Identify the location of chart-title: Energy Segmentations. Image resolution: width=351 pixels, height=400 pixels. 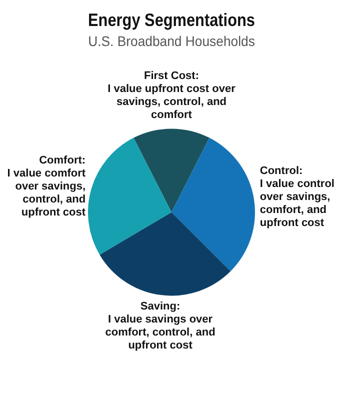
(171, 20).